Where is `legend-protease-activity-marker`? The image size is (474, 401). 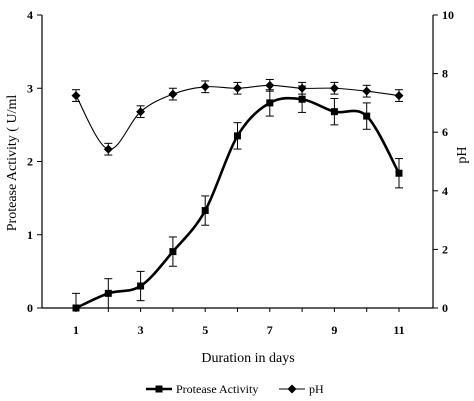 legend-protease-activity-marker is located at coordinates (159, 389).